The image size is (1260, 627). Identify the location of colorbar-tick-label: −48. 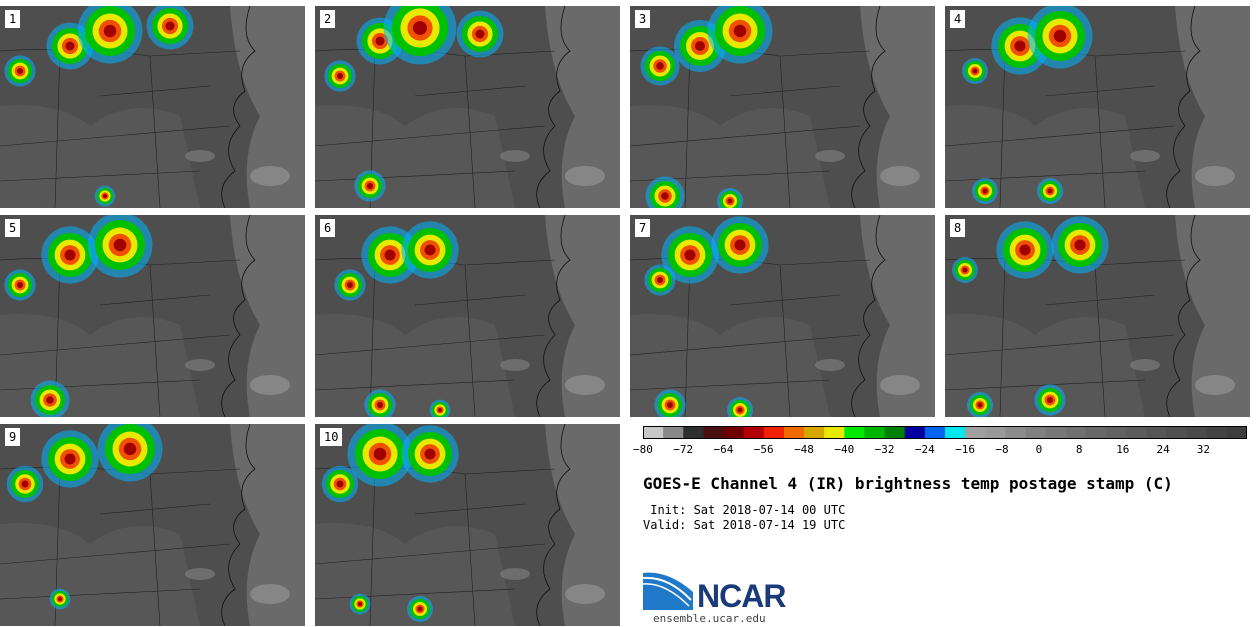
(804, 449).